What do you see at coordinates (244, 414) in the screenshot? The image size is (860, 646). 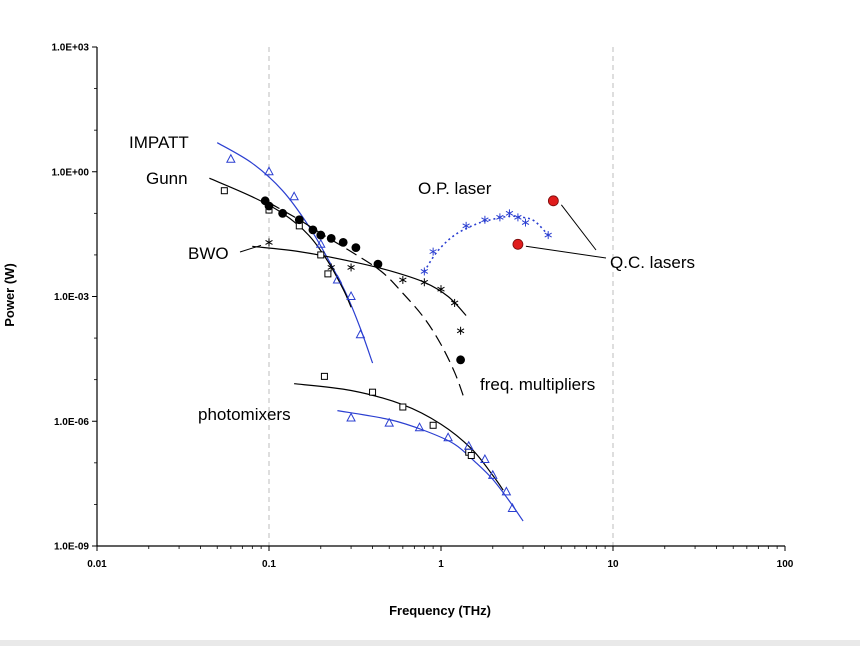 I see `label-photomixers: photomixers` at bounding box center [244, 414].